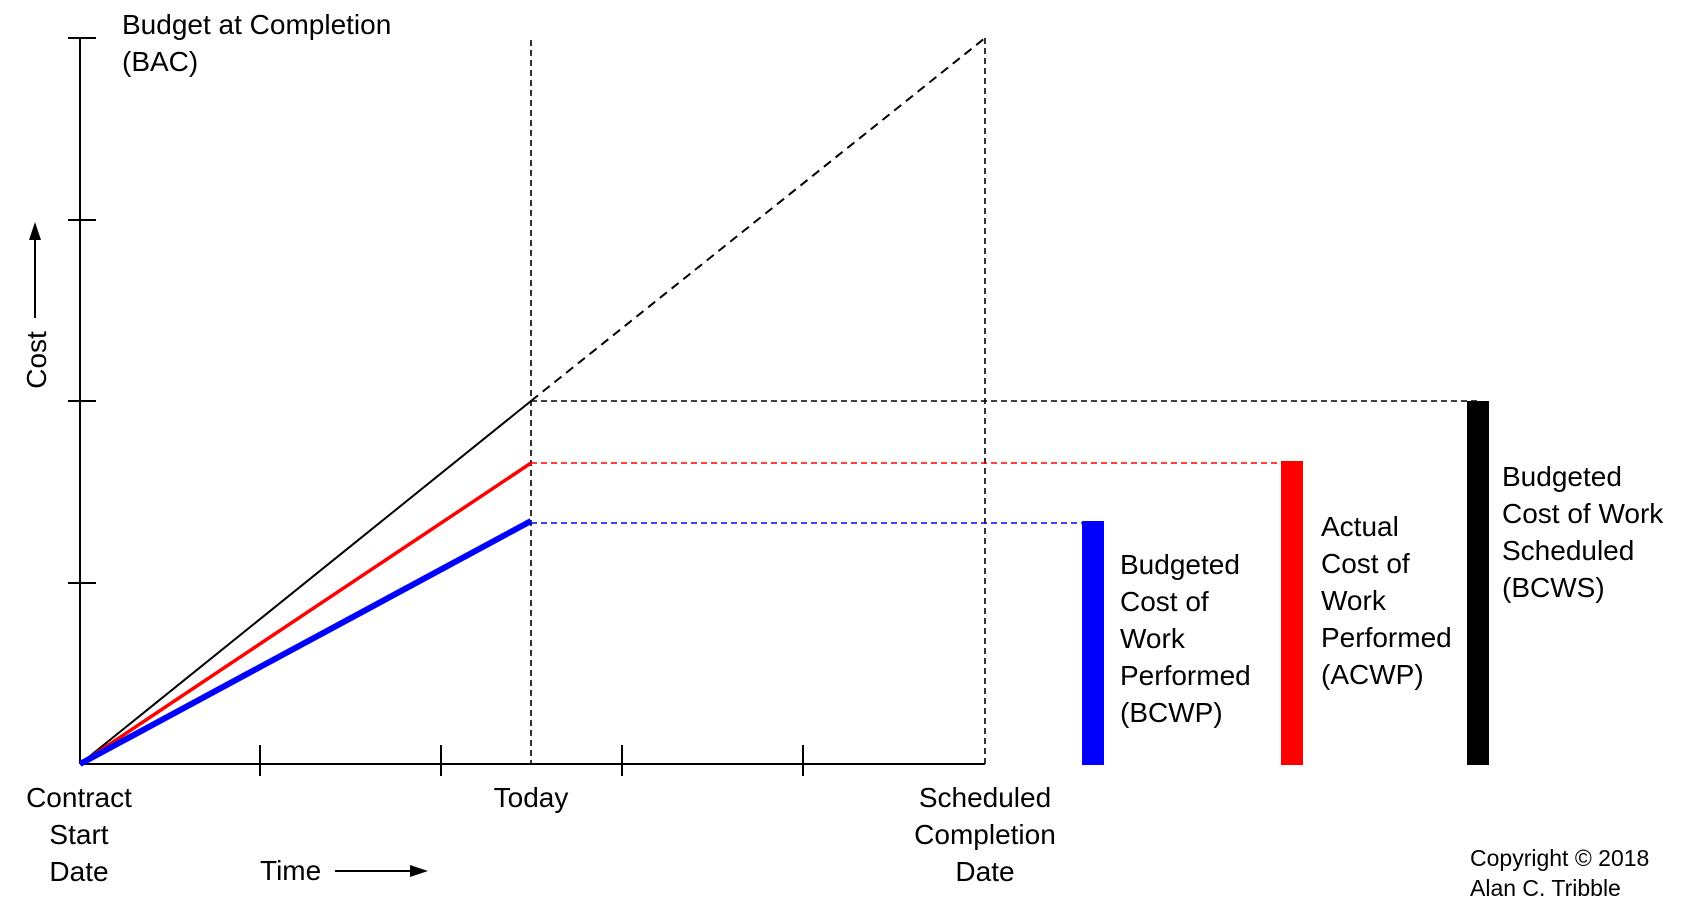  I want to click on y-ticks, so click(82, 310).